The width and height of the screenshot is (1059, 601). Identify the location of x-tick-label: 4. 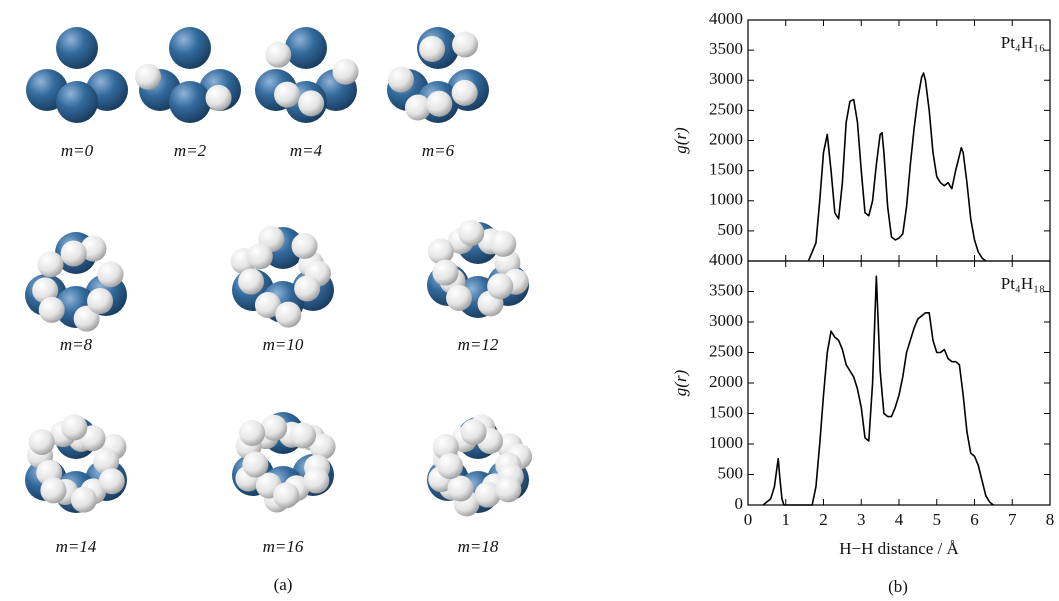
(899, 519).